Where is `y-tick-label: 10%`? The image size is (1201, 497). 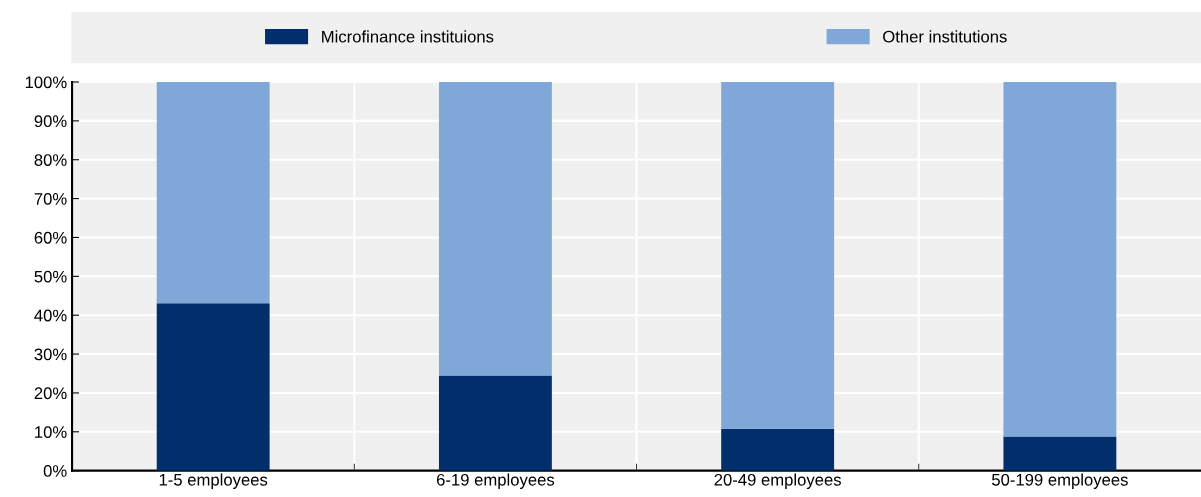
y-tick-label: 10% is located at coordinates (51, 432).